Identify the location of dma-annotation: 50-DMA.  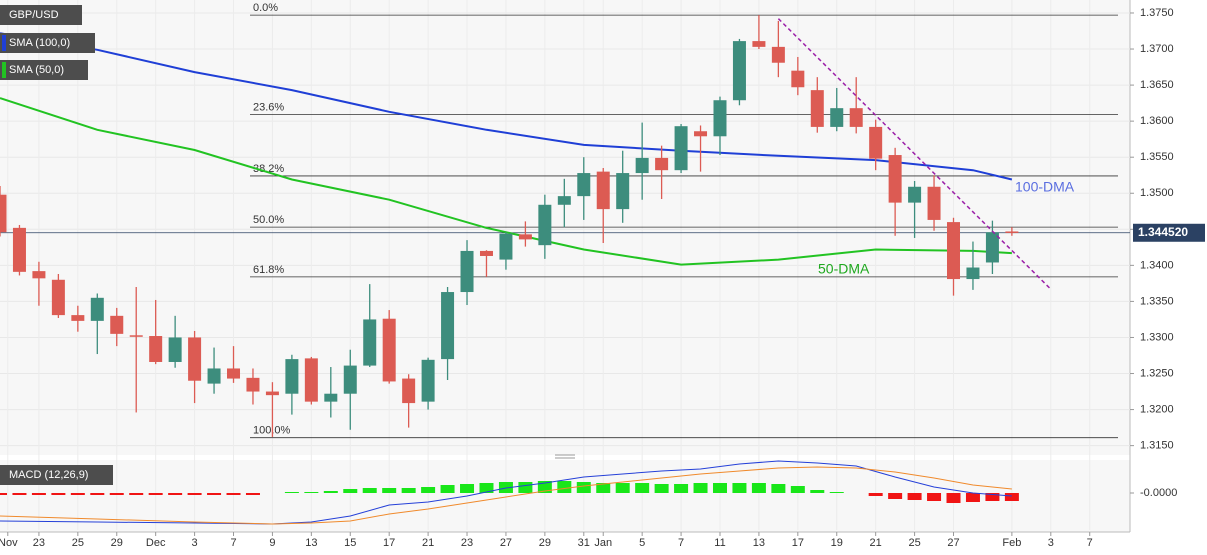
(844, 269).